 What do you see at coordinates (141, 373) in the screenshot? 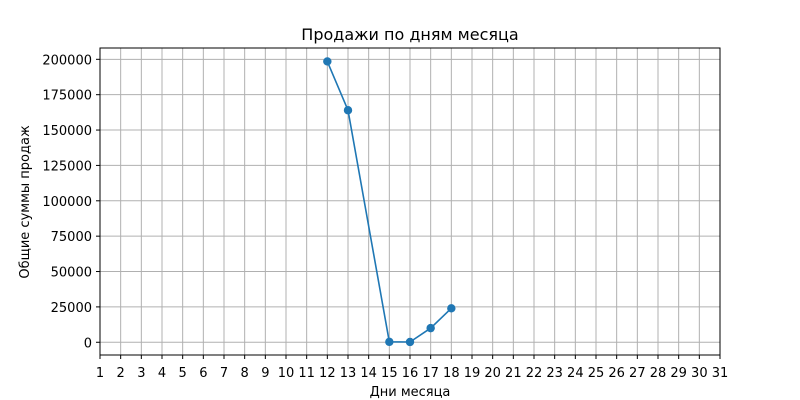
I see `x-tick-label: 3` at bounding box center [141, 373].